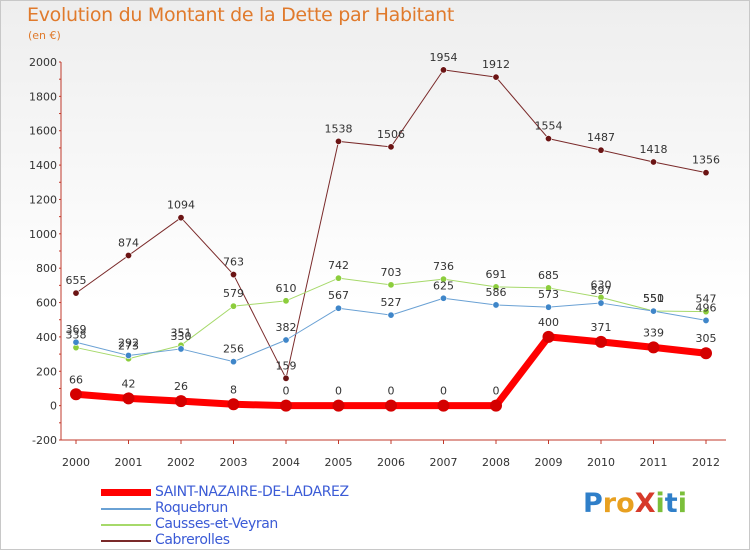  What do you see at coordinates (654, 149) in the screenshot?
I see `data-label: 1418` at bounding box center [654, 149].